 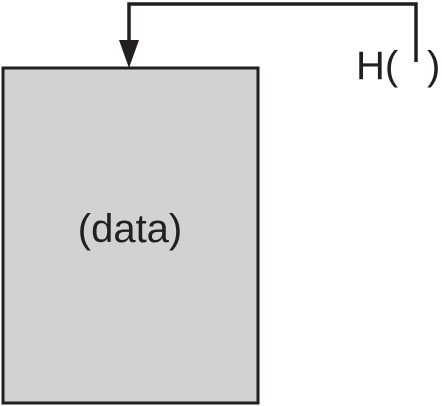 I want to click on arrowhead-icon, so click(x=129, y=54).